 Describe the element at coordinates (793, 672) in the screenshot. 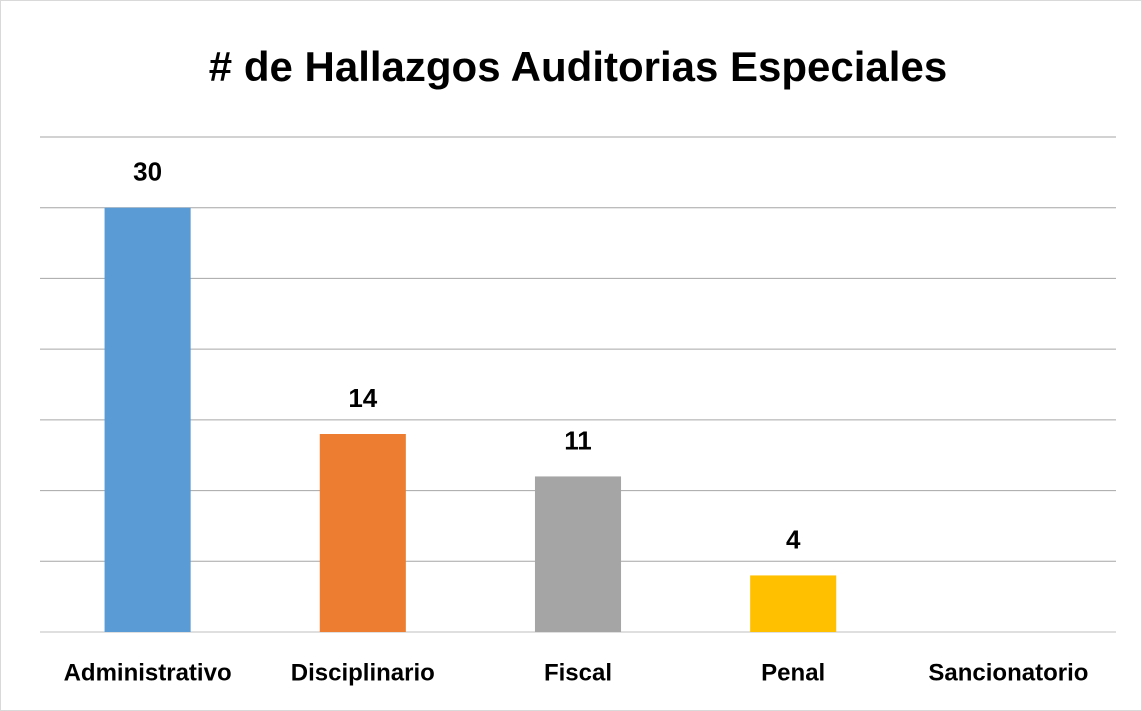

I see `x-tick-label: Penal` at that location.